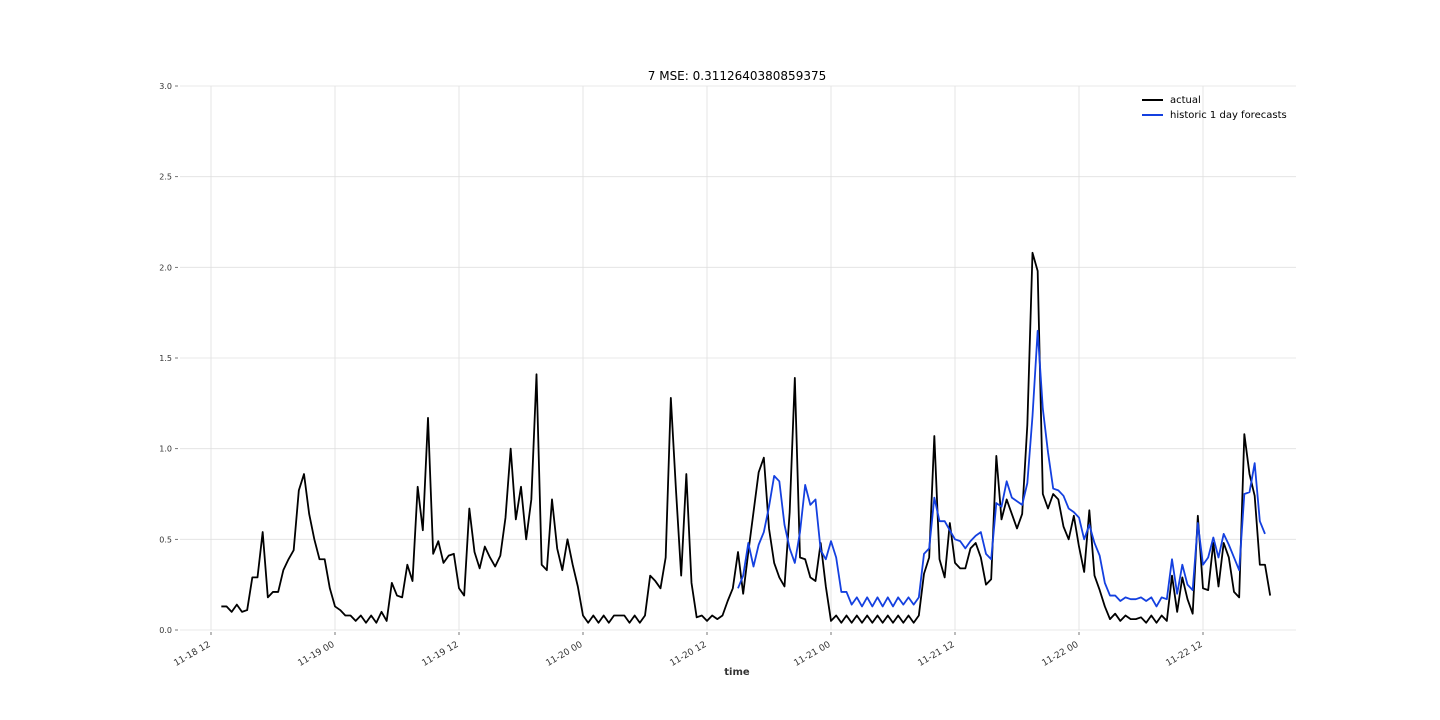 Image resolution: width=1440 pixels, height=720 pixels. Describe the element at coordinates (564, 654) in the screenshot. I see `x-tick-label: 11-20 00` at that location.